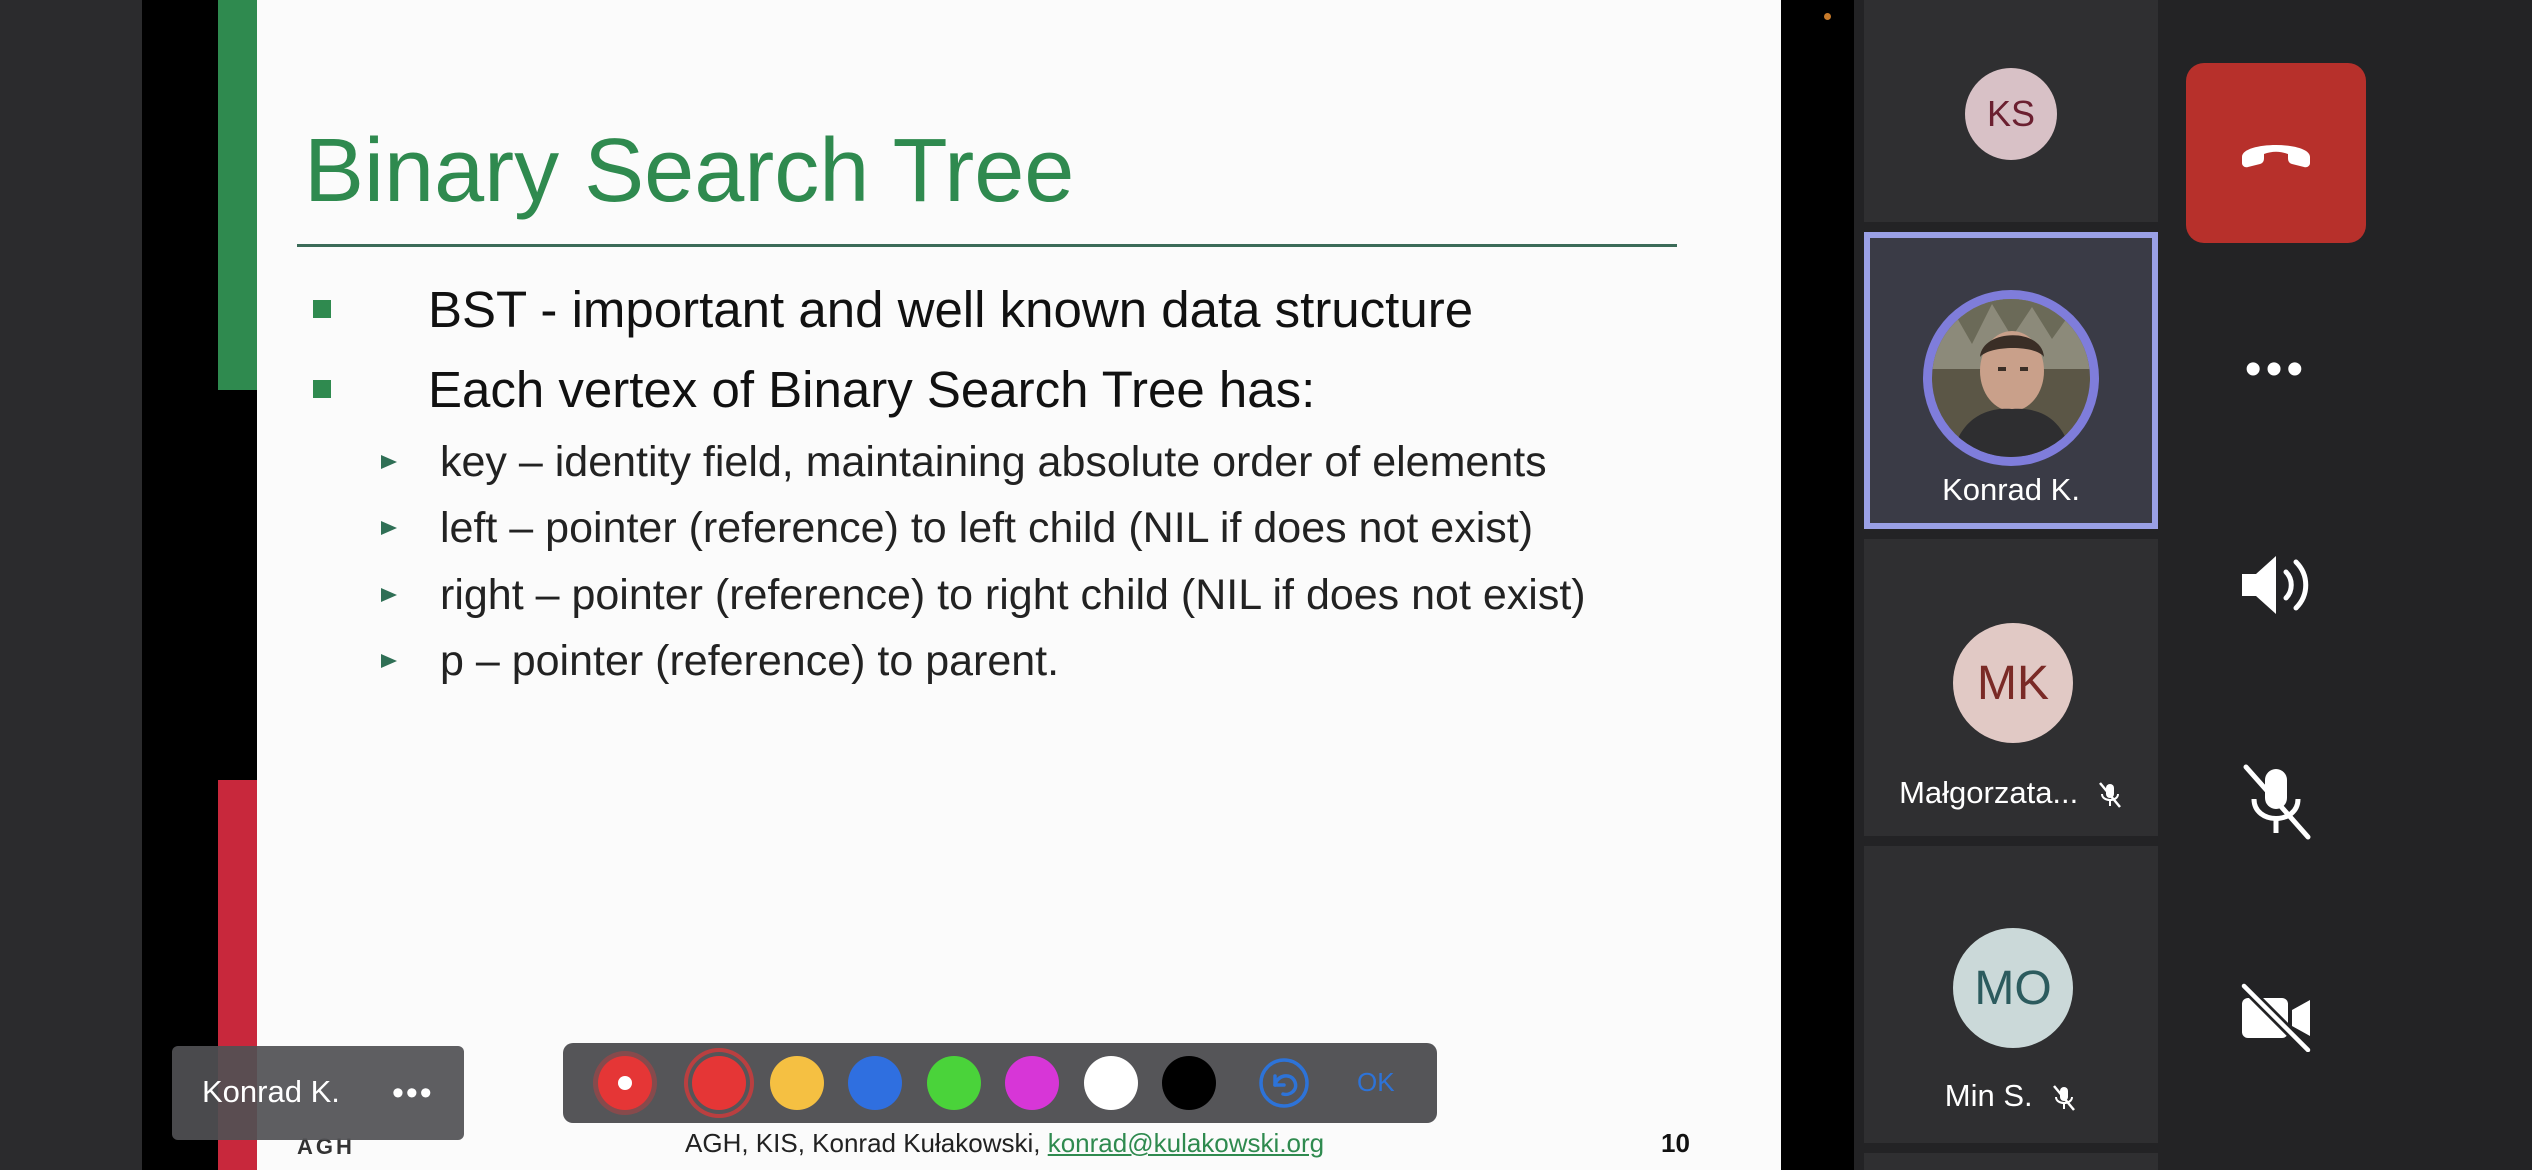 This screenshot has width=2532, height=1170. I want to click on title-underline, so click(987, 245).